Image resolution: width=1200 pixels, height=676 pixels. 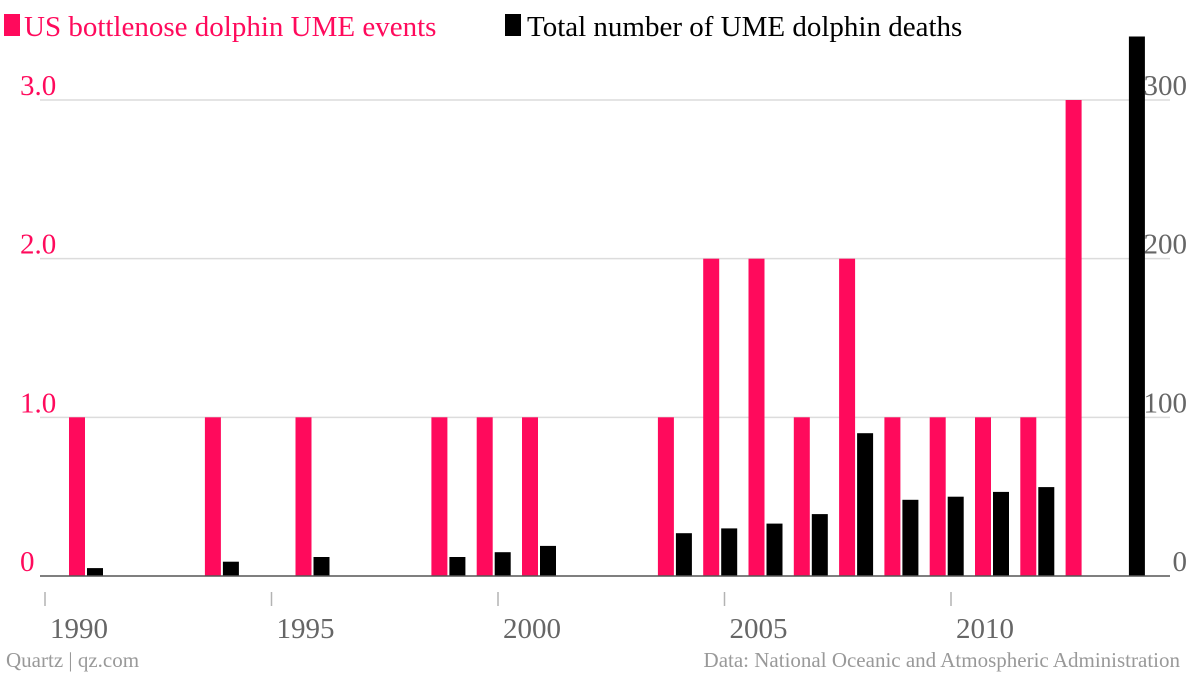 I want to click on x-tick-label: 2005, so click(x=759, y=629).